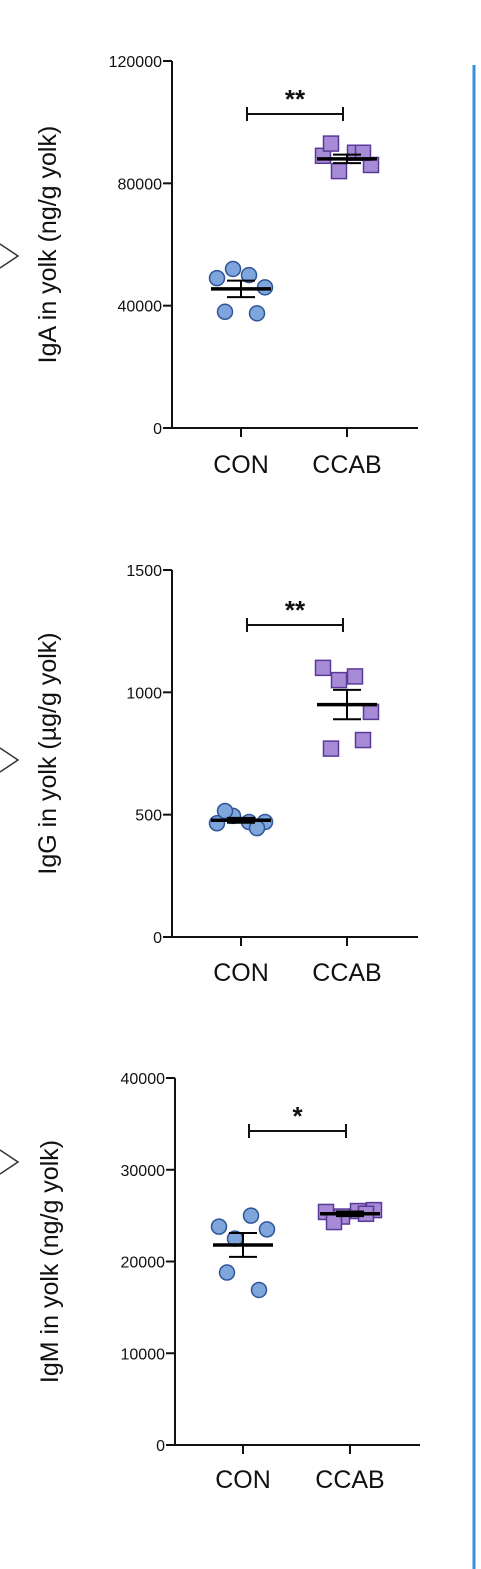  I want to click on y-axis-label: IgG in yolk (µg/g yolk), so click(48, 753).